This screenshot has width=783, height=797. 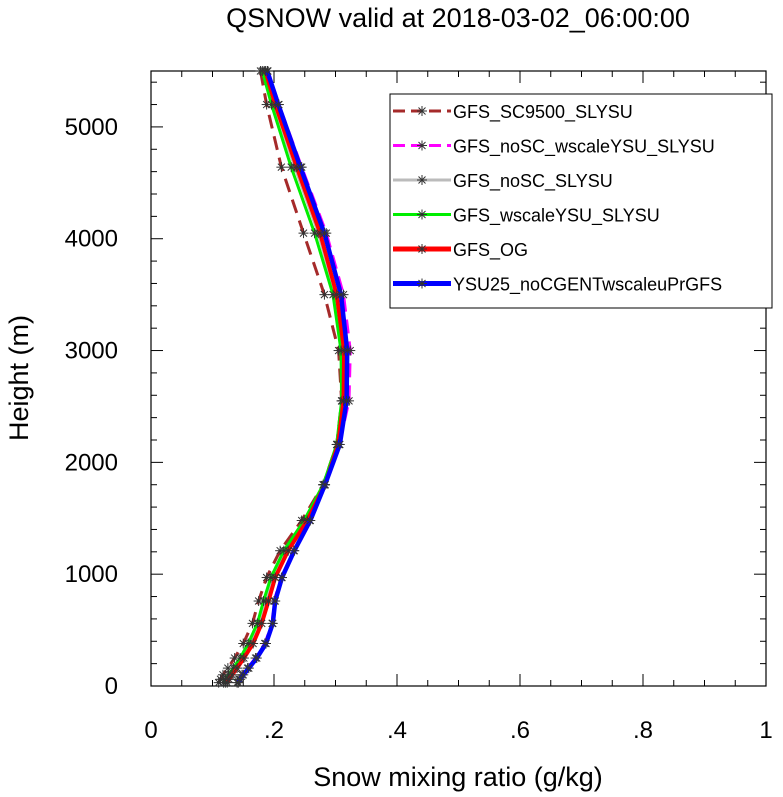 I want to click on x-tick-label: .6, so click(x=520, y=730).